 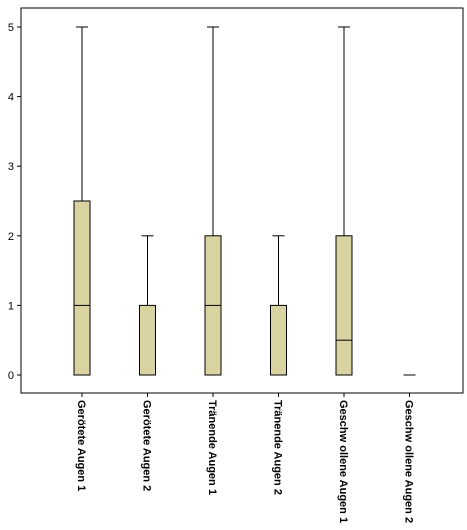 What do you see at coordinates (11, 167) in the screenshot?
I see `y-tick-label: 3` at bounding box center [11, 167].